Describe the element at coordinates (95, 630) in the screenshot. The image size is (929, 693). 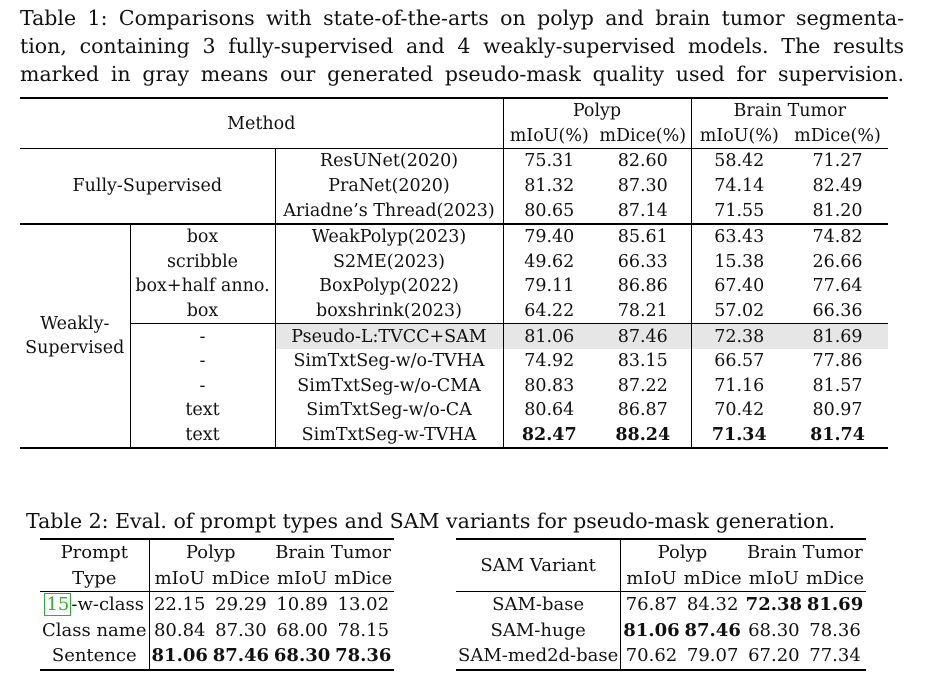
I see `prompt-name: Class name` at that location.